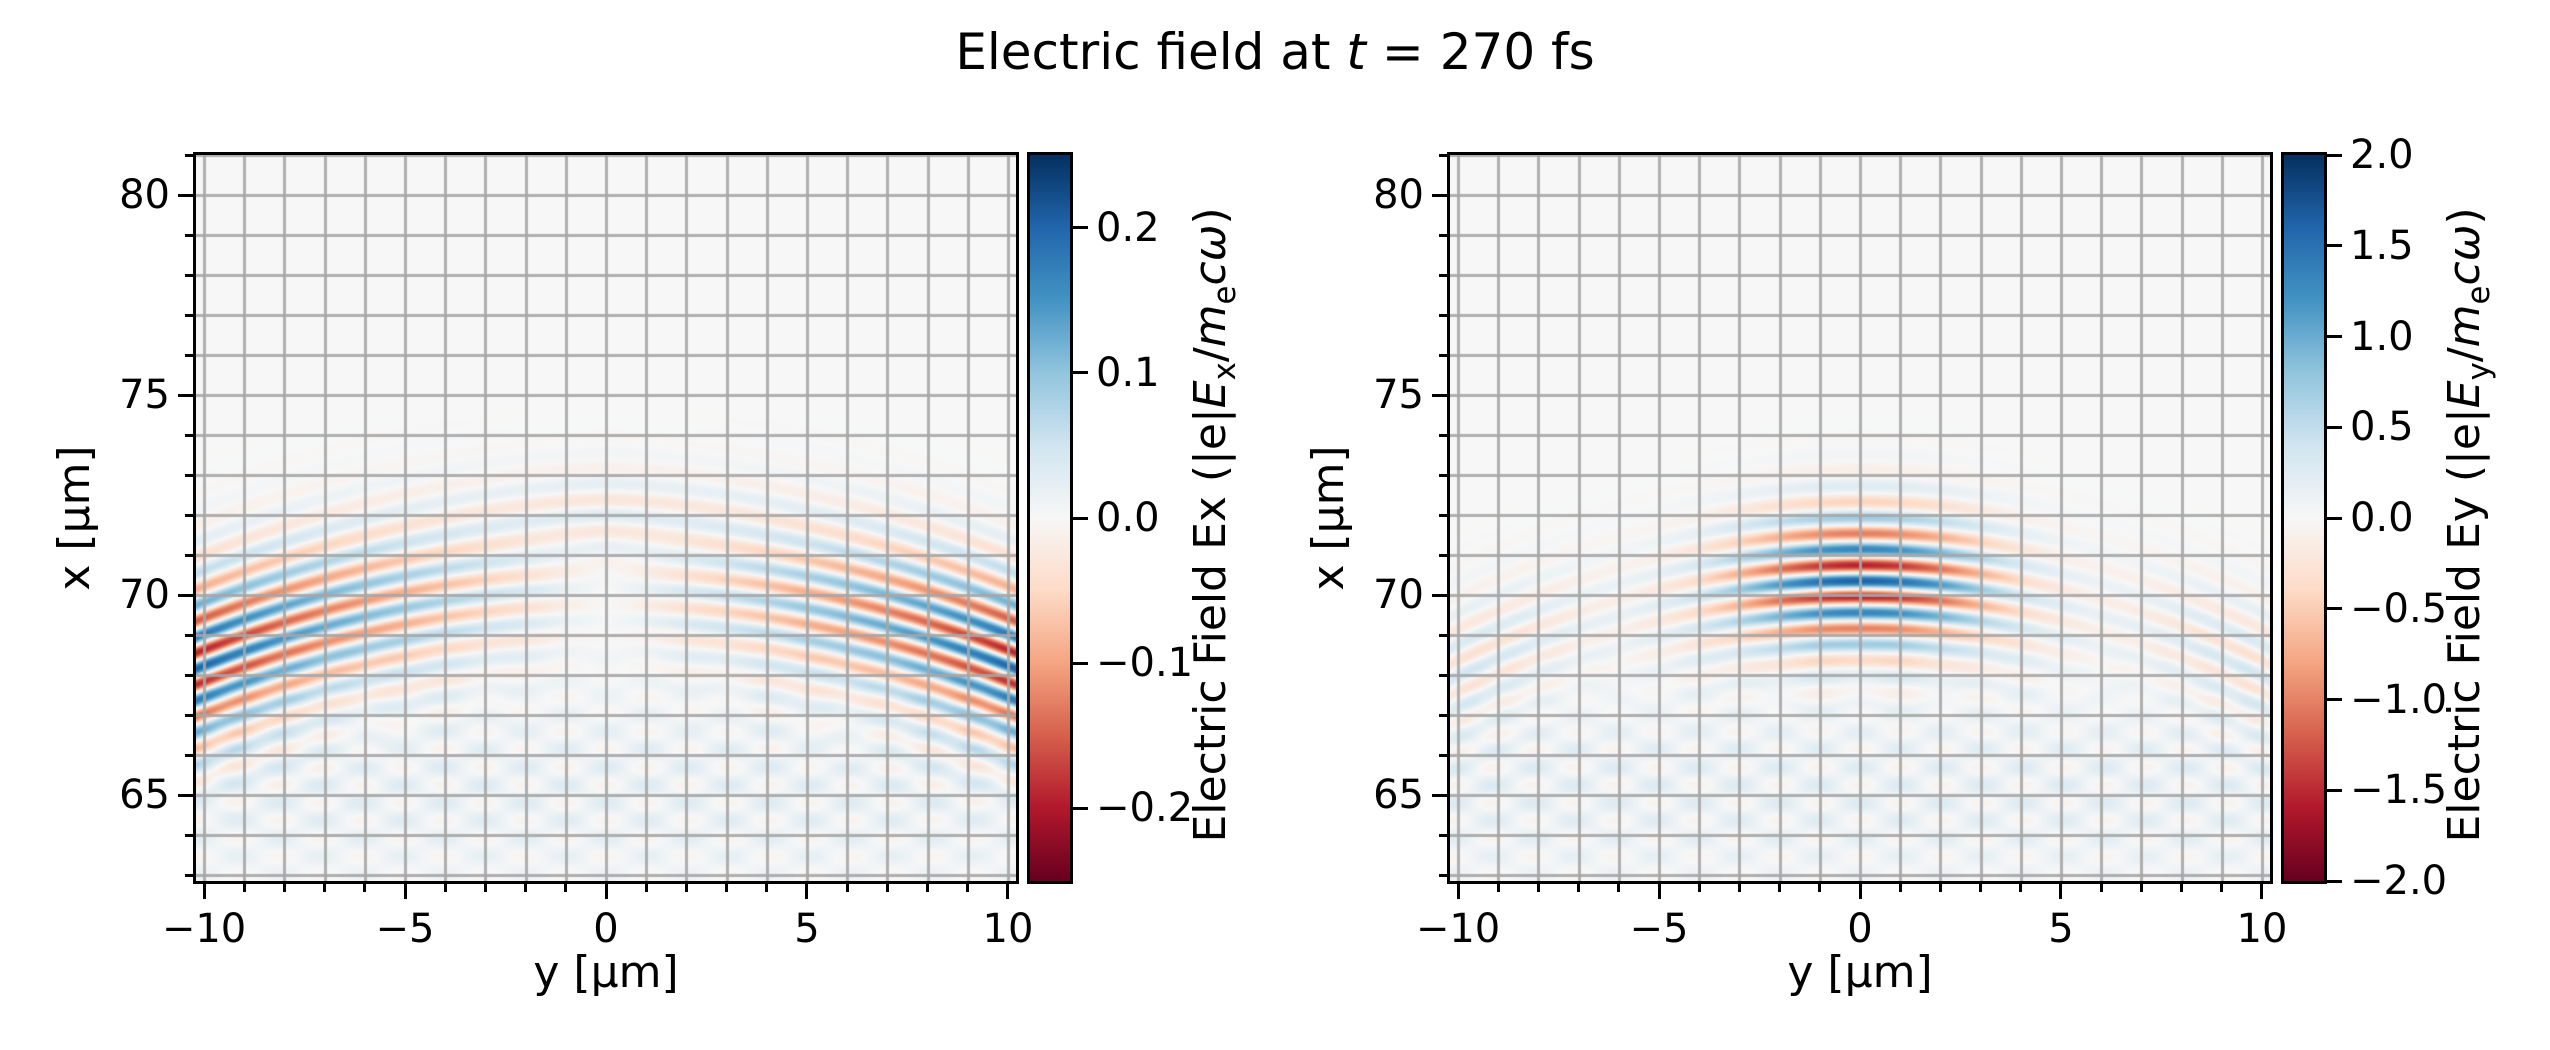 This screenshot has height=1050, width=2550. What do you see at coordinates (1275, 52) in the screenshot?
I see `figure-title: Electric field at t = 270 fs` at bounding box center [1275, 52].